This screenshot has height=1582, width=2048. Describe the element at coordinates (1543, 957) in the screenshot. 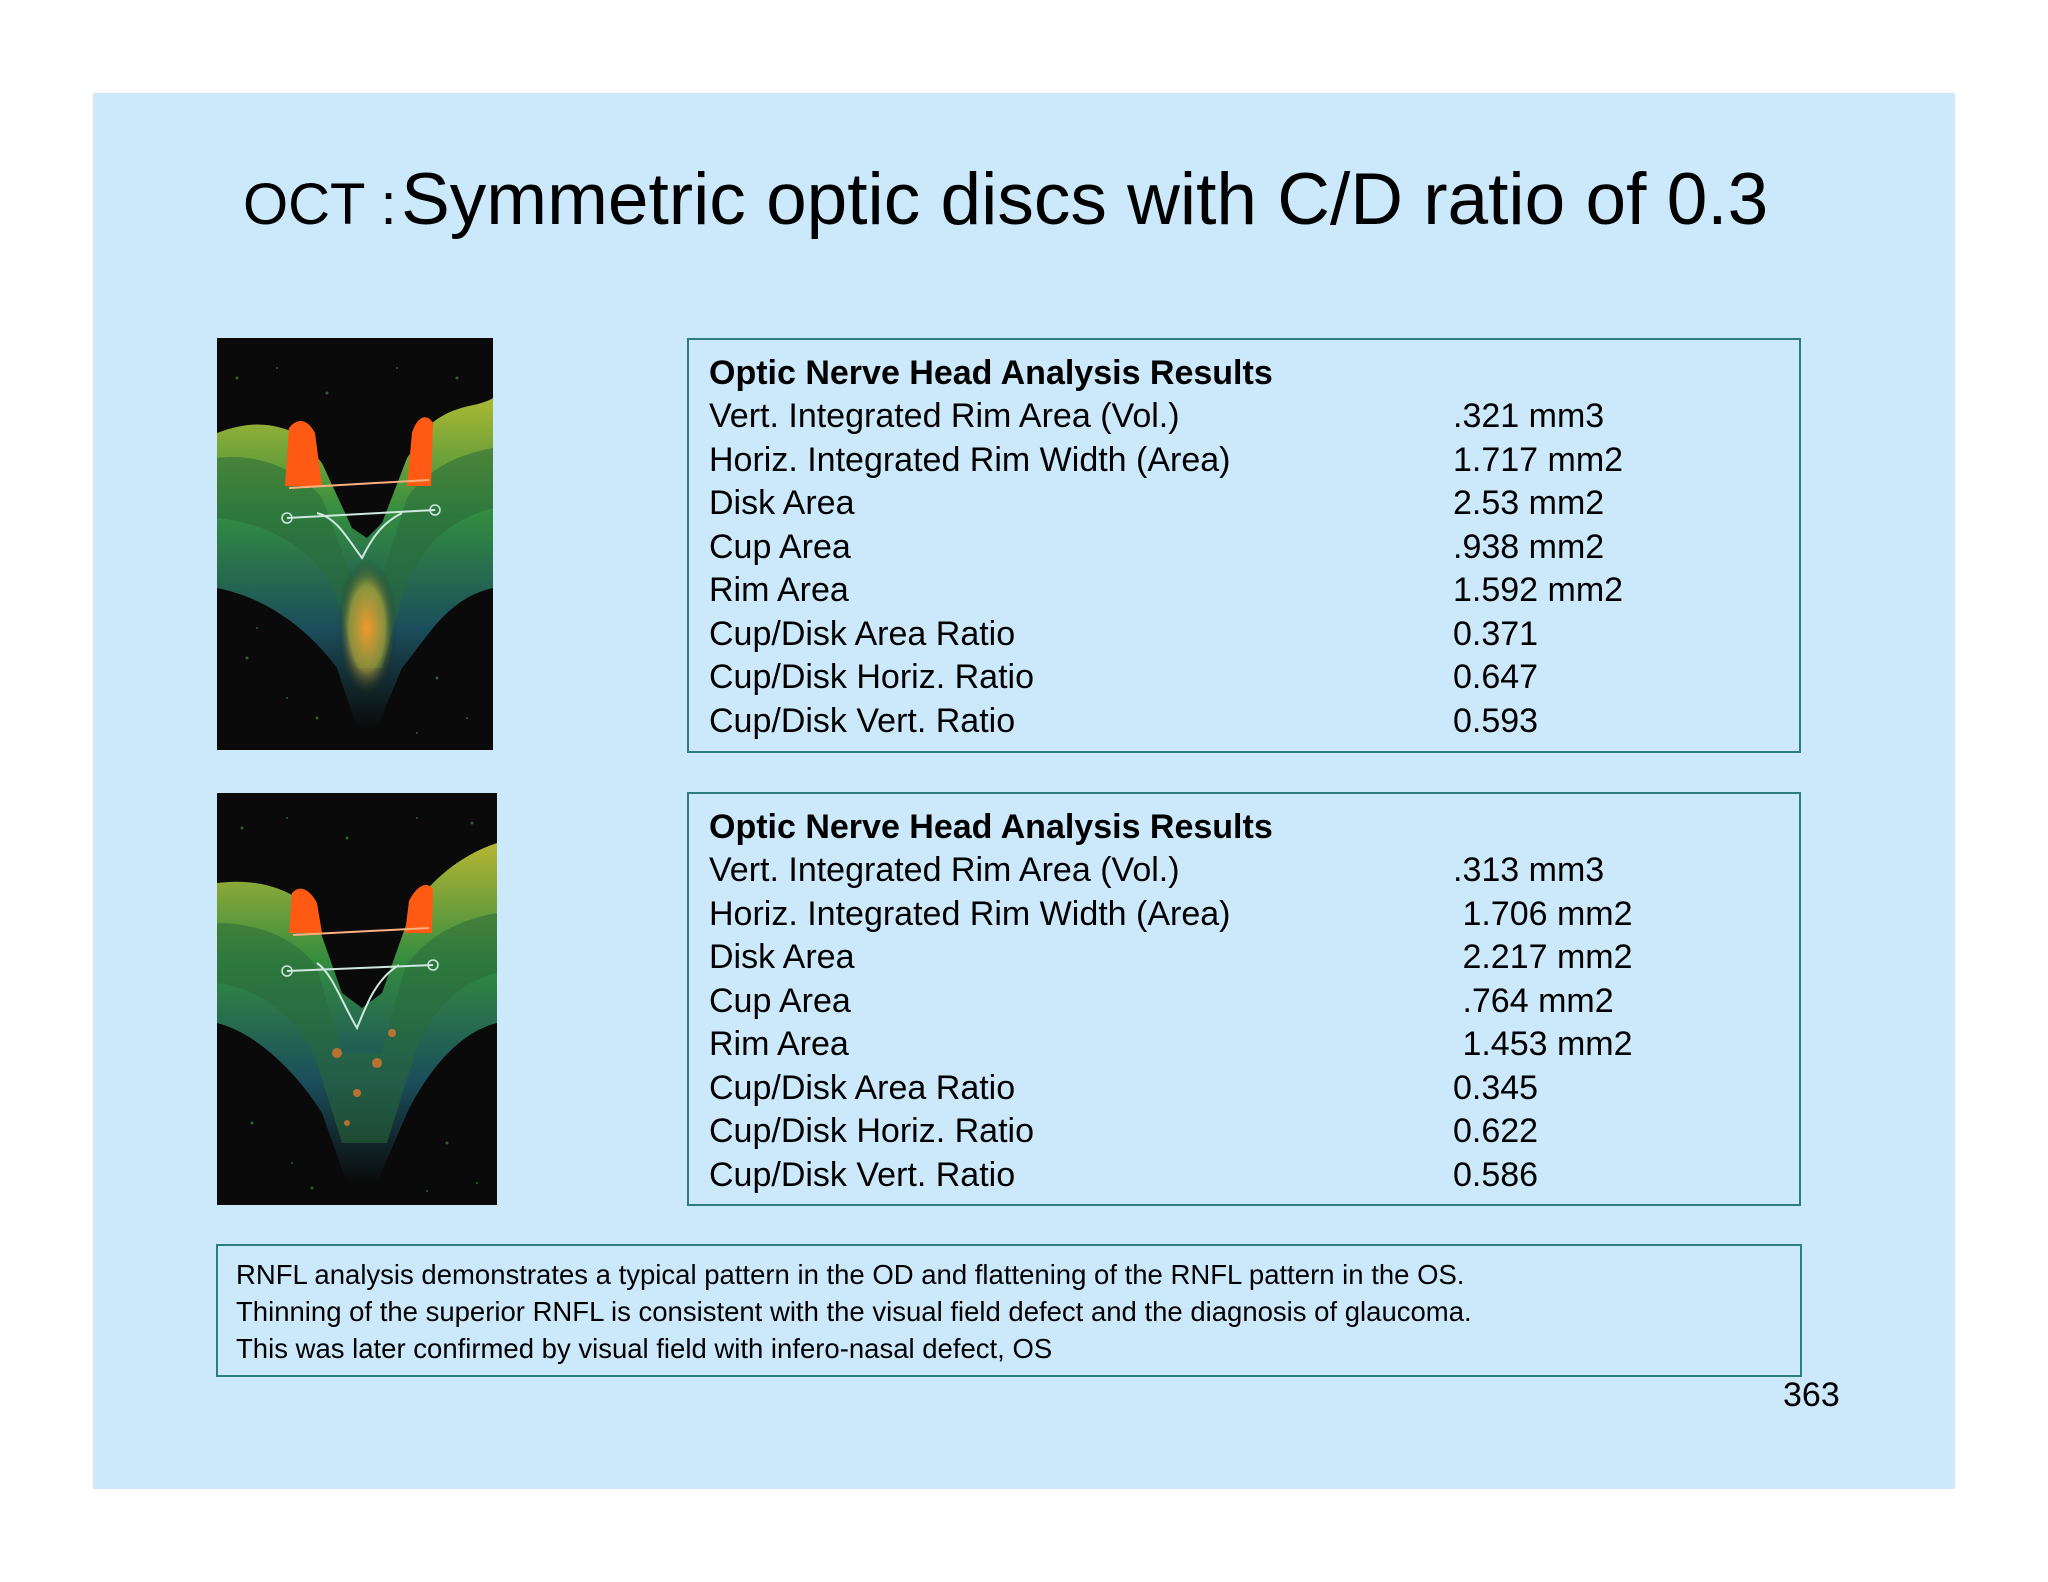

I see `result-value: 2.217 mm2` at that location.